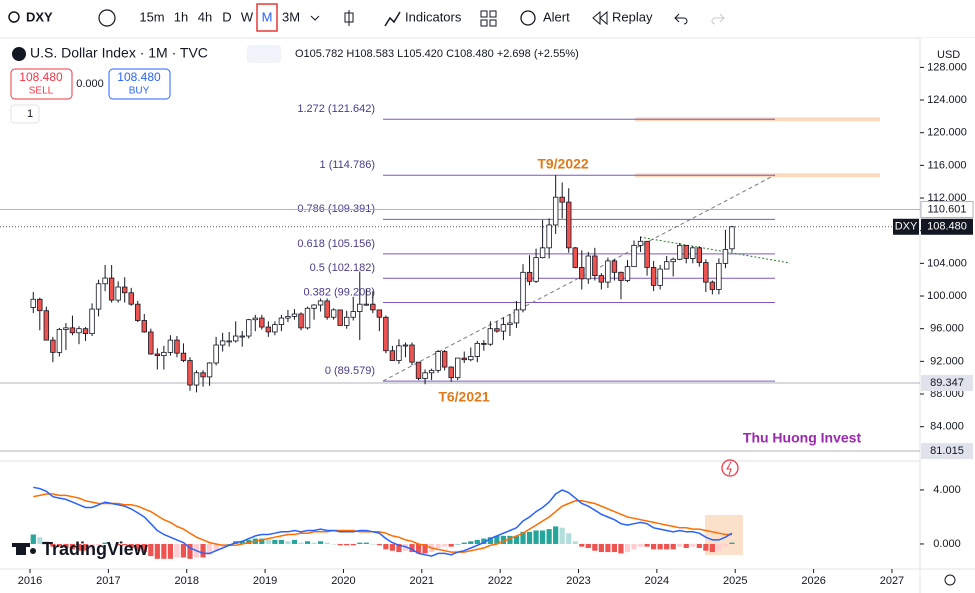 The height and width of the screenshot is (593, 975). I want to click on settings-icon, so click(950, 580).